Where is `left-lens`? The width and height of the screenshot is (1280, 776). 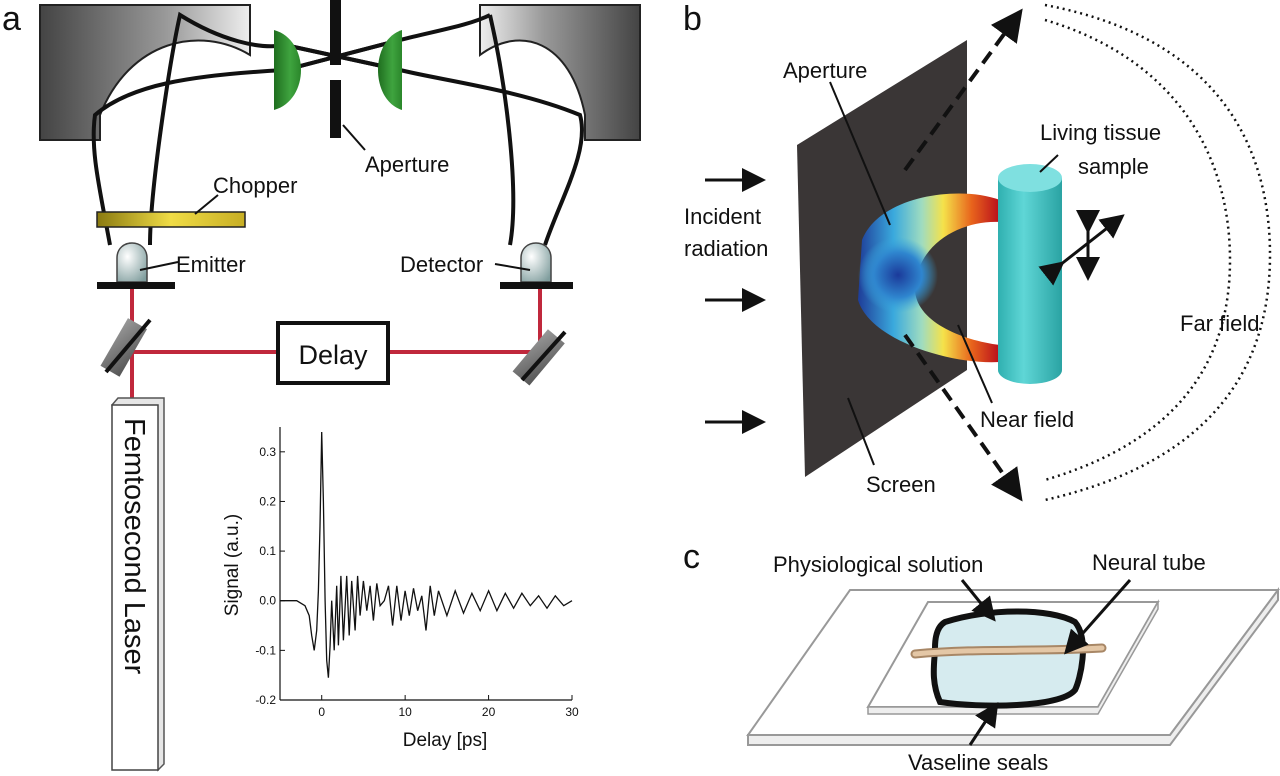
left-lens is located at coordinates (287, 70).